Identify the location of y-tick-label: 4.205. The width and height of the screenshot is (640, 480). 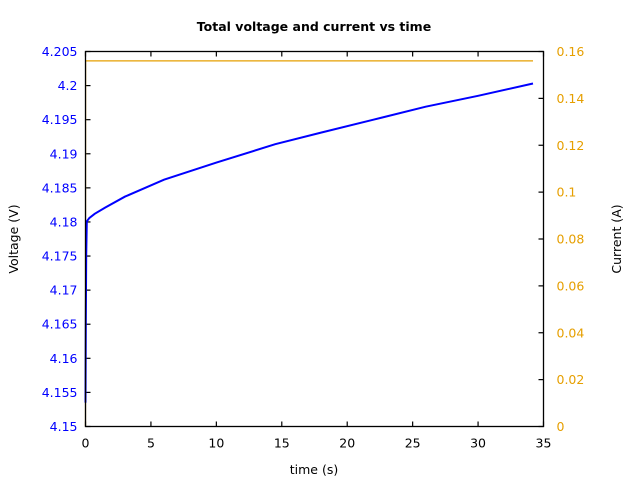
(60, 51).